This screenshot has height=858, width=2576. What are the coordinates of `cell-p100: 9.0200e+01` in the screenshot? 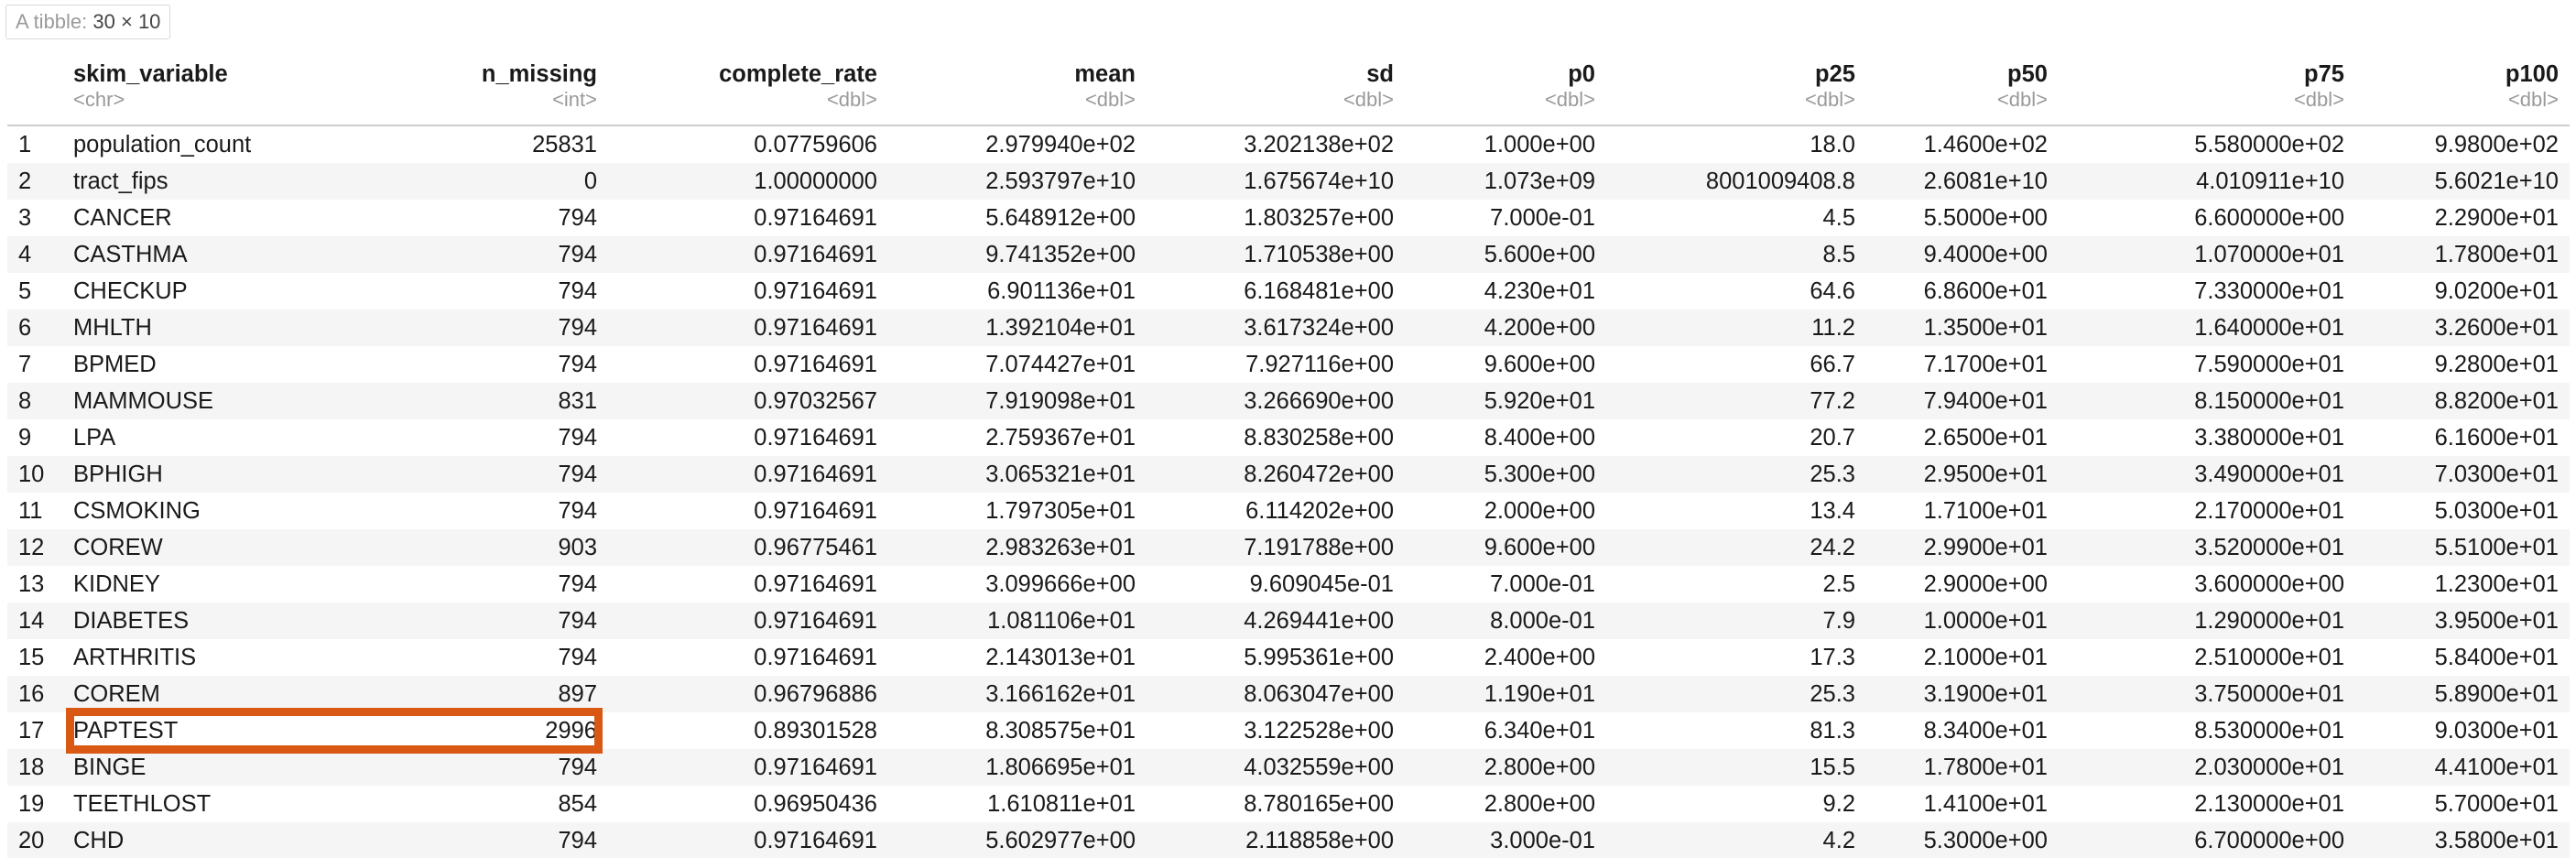 It's located at (2496, 291).